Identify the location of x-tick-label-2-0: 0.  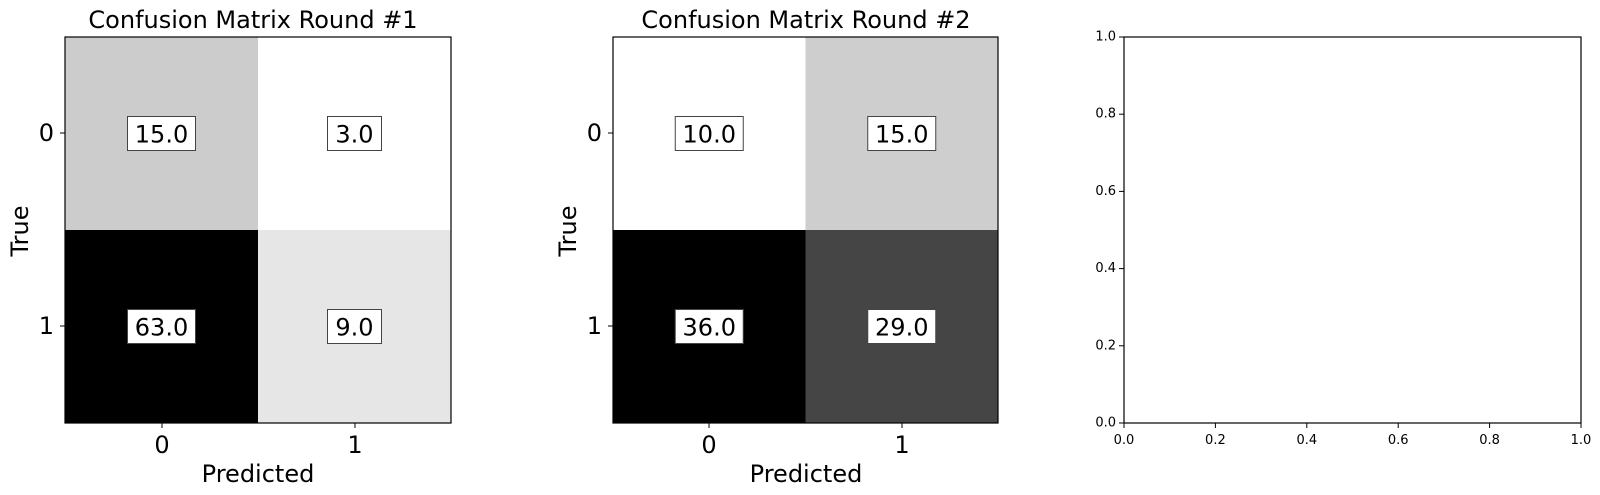
(708, 445).